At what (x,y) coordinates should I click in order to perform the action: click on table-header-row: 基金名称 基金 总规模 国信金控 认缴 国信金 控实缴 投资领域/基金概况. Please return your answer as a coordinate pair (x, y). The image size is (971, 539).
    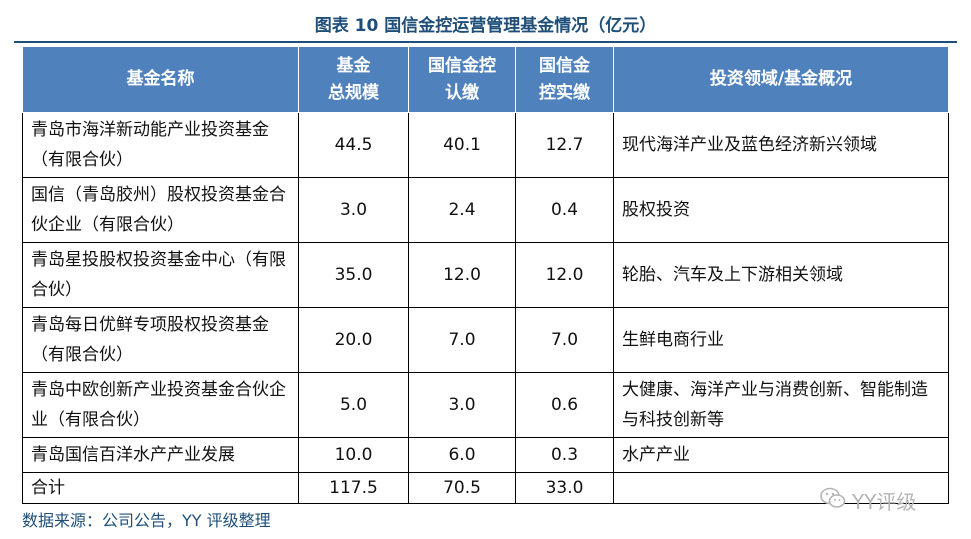
    Looking at the image, I should click on (485, 79).